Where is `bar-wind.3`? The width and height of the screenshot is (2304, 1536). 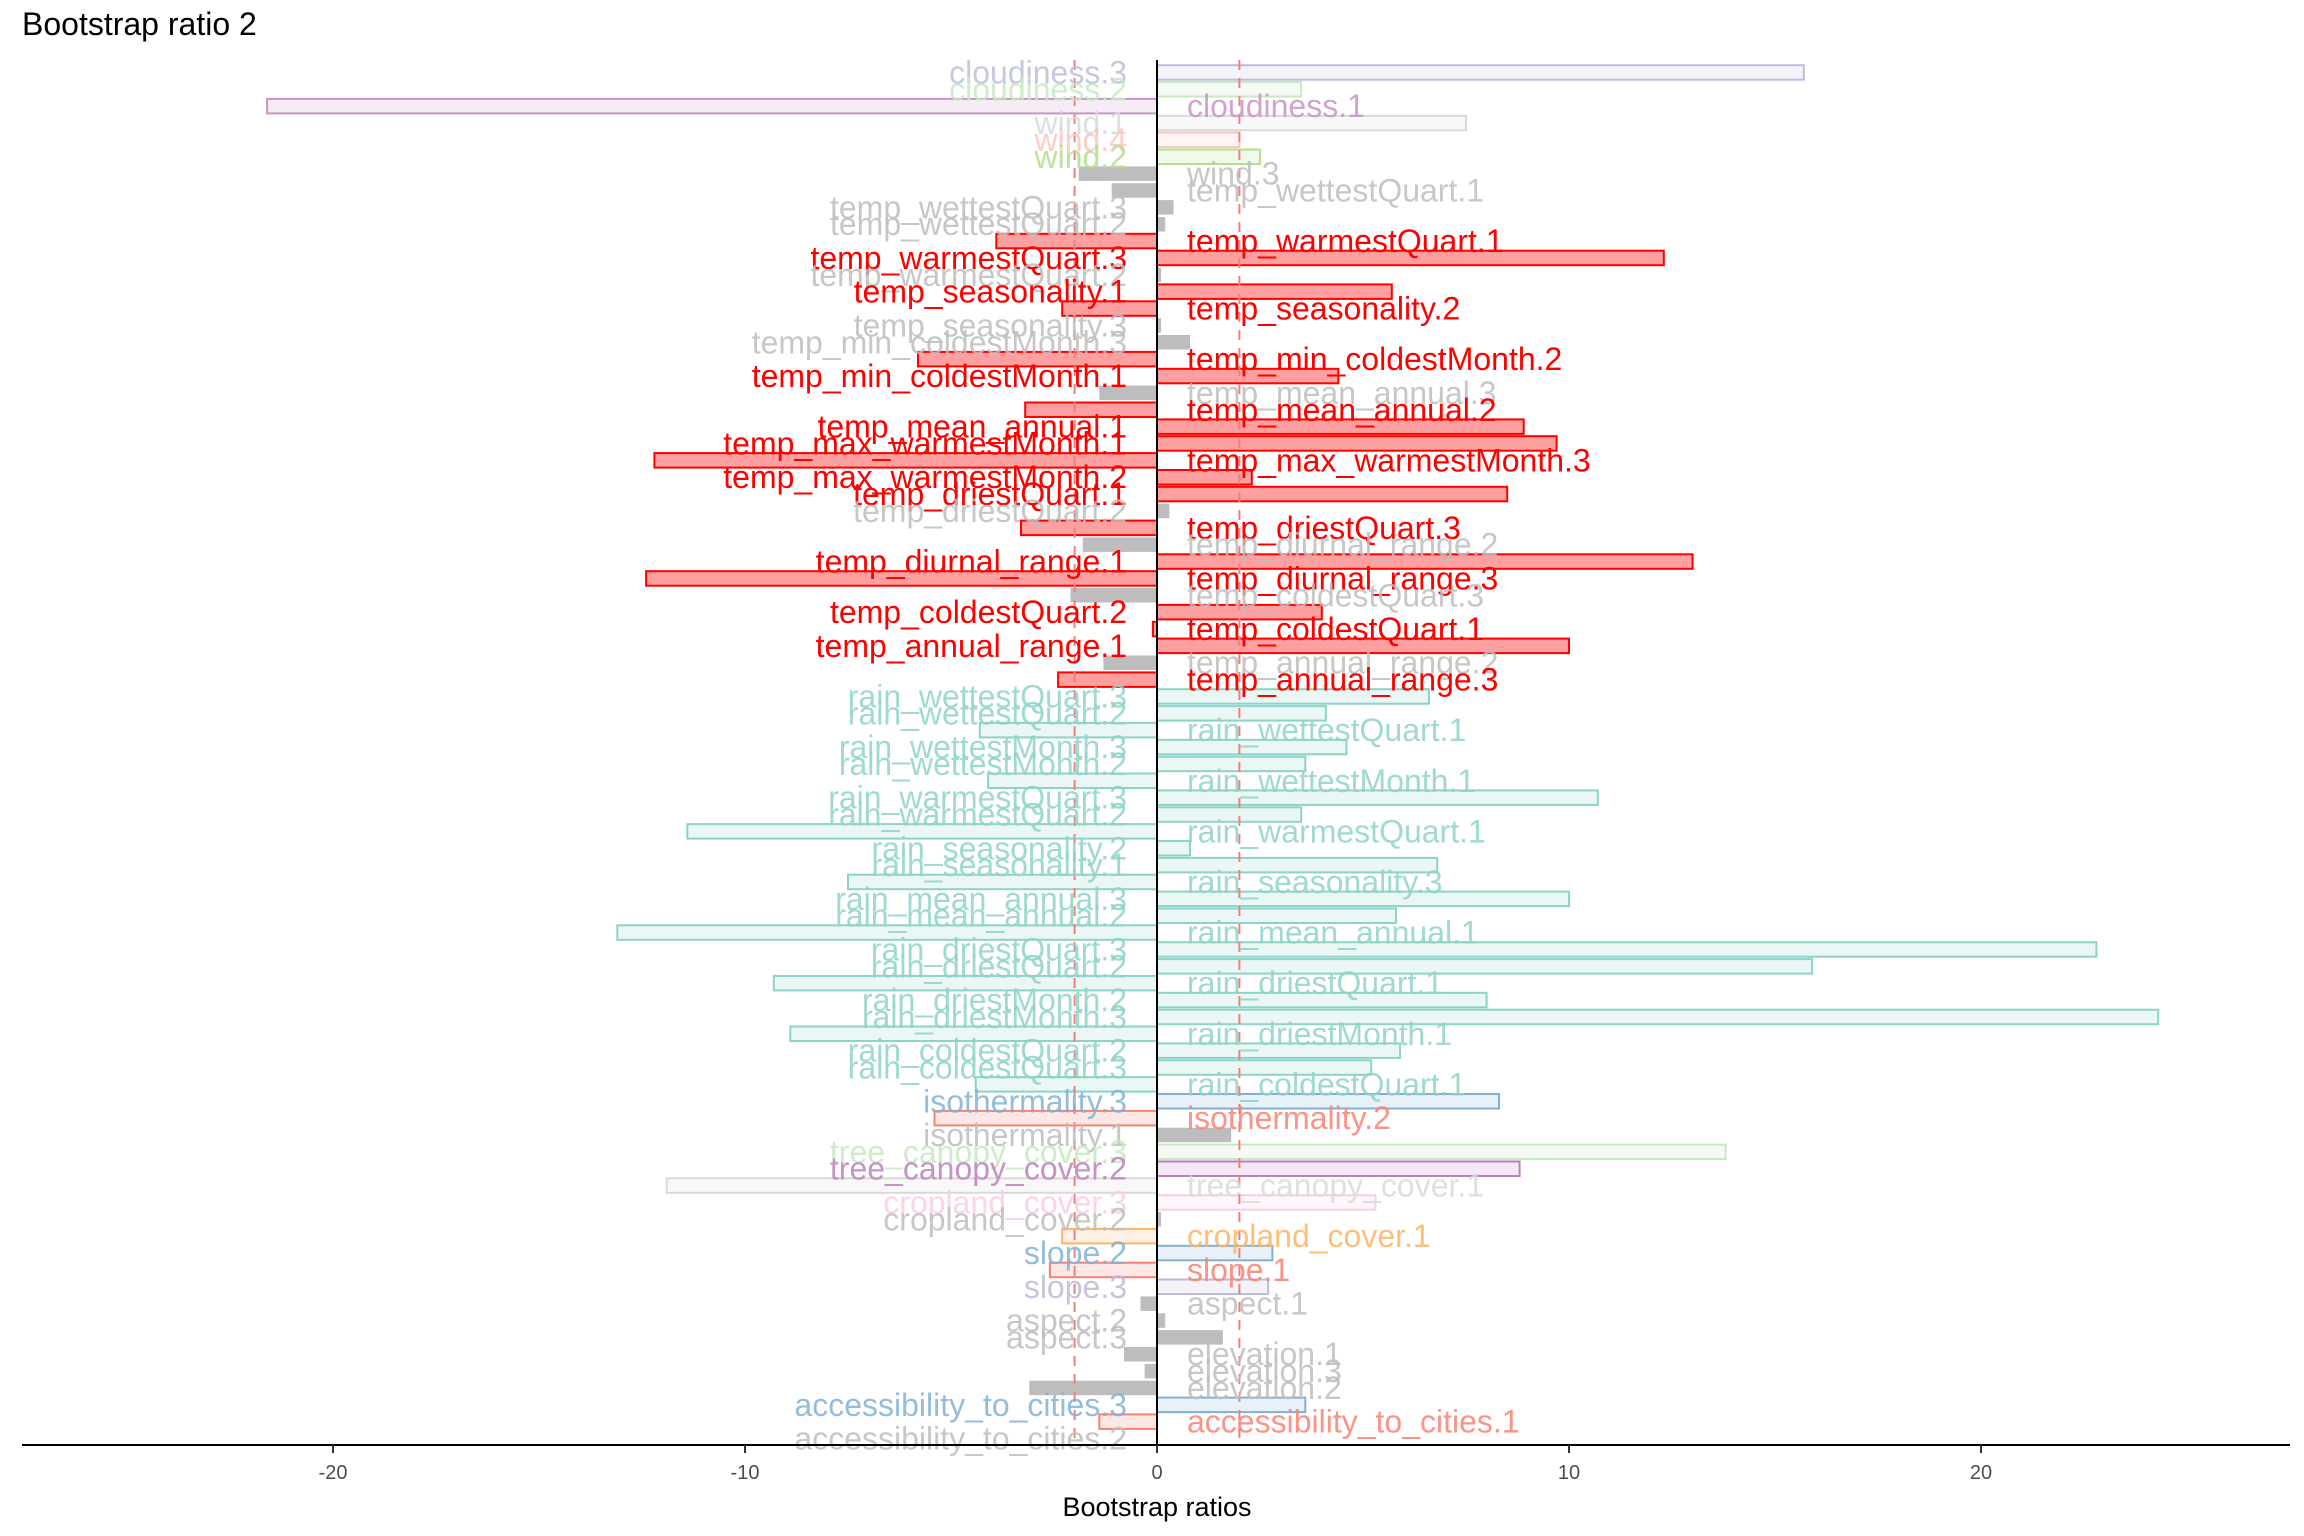
bar-wind.3 is located at coordinates (1117, 173).